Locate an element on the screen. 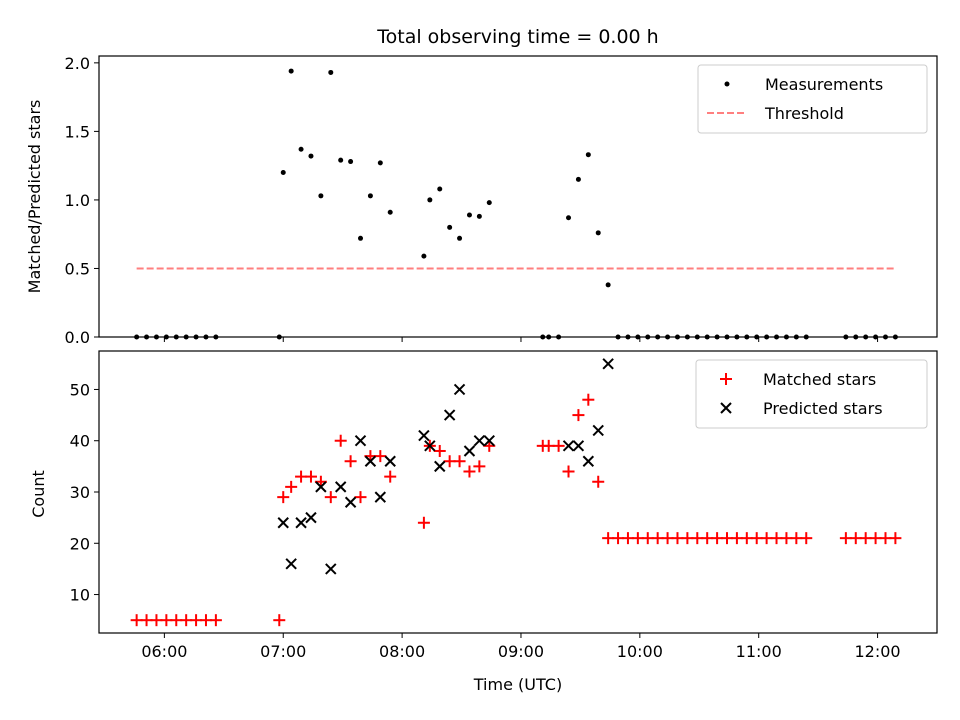 This screenshot has width=960, height=720. legend-measurements-marker is located at coordinates (727, 84).